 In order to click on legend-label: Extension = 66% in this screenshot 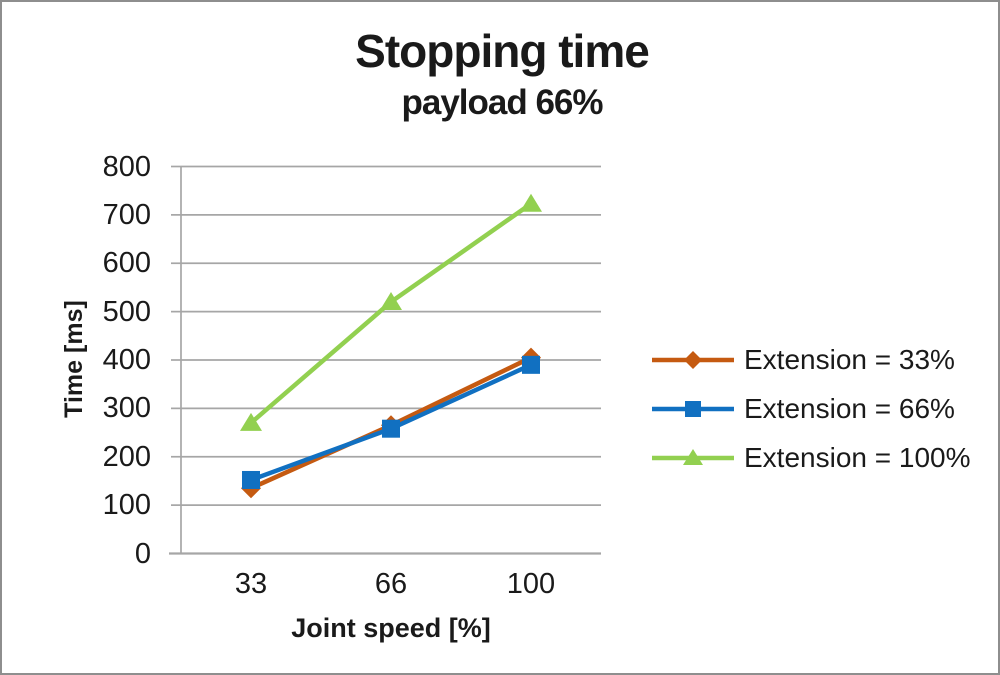, I will do `click(849, 408)`.